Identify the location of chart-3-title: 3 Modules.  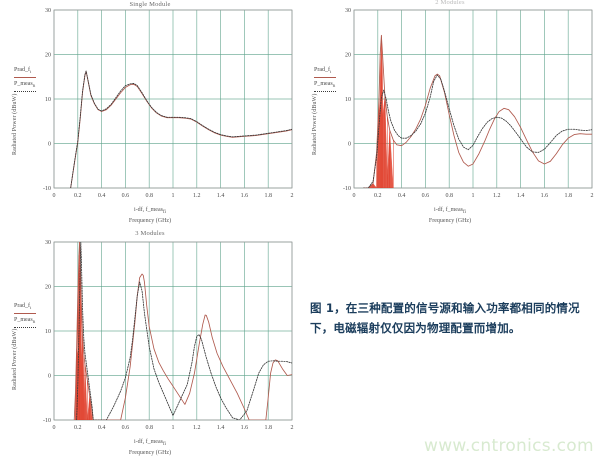
(150, 233).